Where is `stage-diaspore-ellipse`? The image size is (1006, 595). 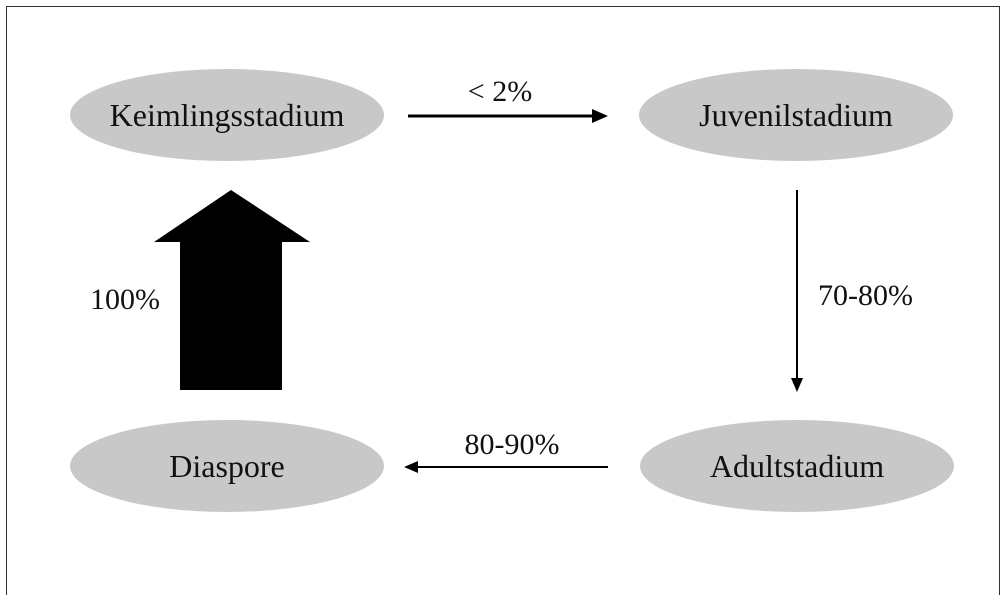 stage-diaspore-ellipse is located at coordinates (227, 466).